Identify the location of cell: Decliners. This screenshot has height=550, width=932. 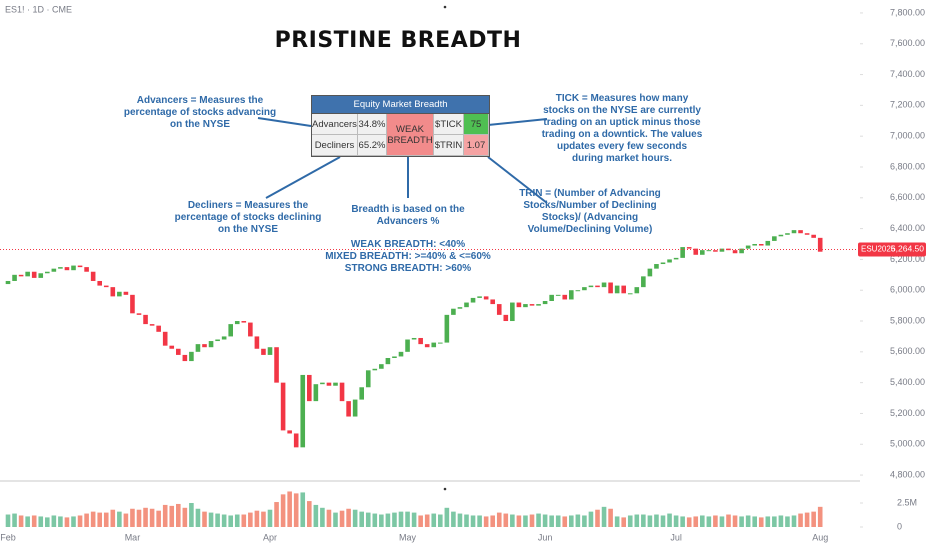
(335, 145).